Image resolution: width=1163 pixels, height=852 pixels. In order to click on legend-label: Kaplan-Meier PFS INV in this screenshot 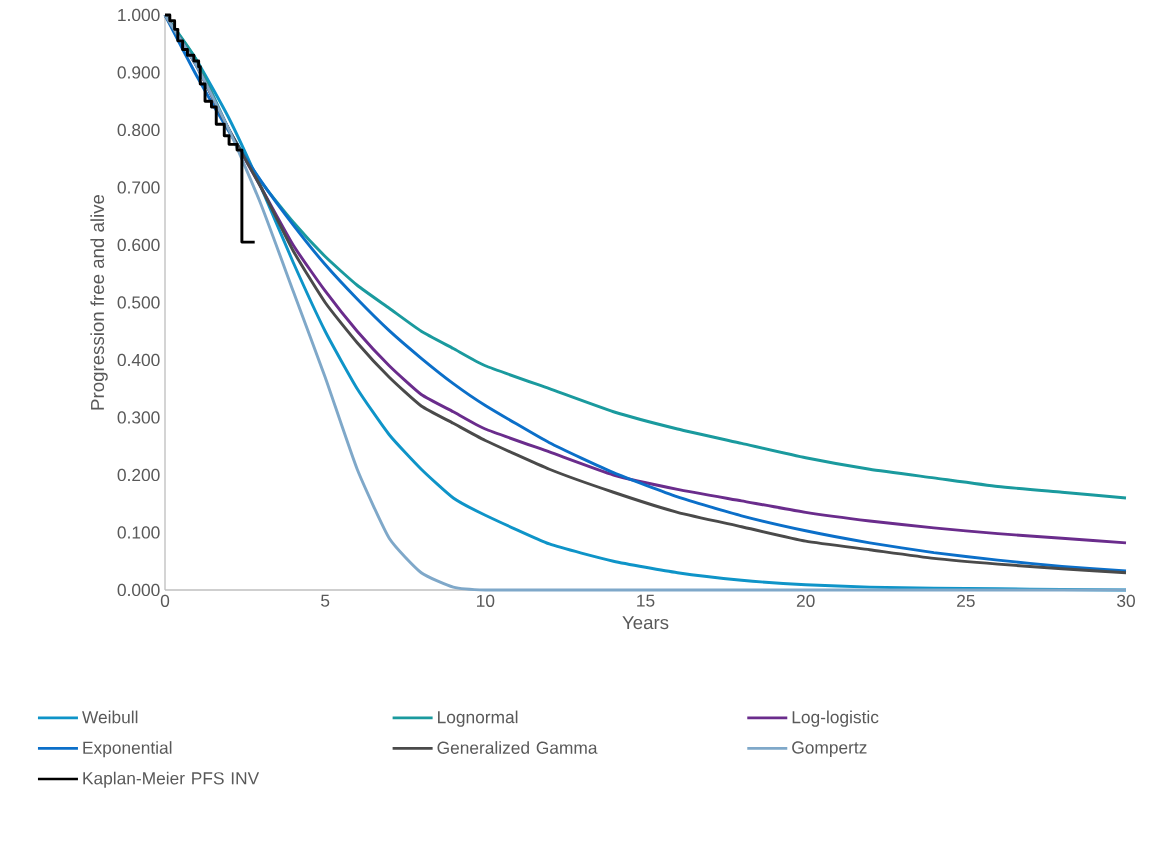, I will do `click(171, 779)`.